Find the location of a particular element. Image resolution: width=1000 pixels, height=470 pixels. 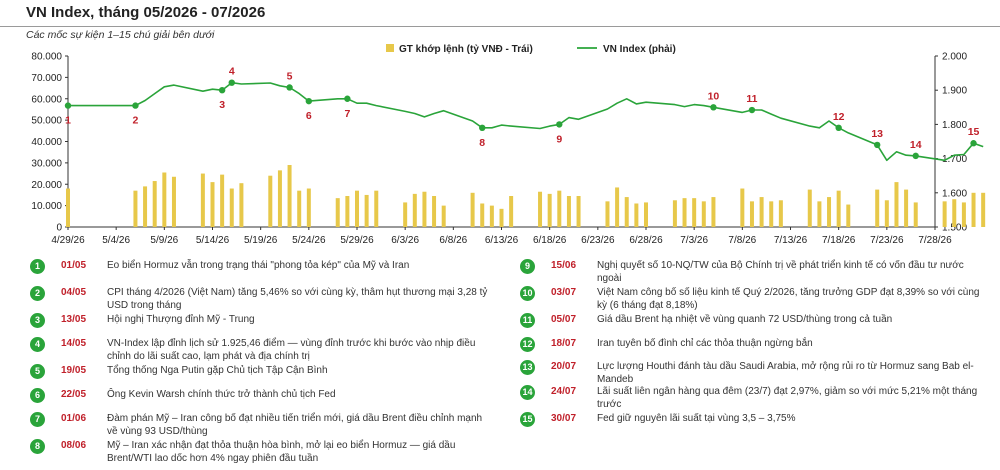

x-tick-label: 7/8/26 is located at coordinates (742, 240).